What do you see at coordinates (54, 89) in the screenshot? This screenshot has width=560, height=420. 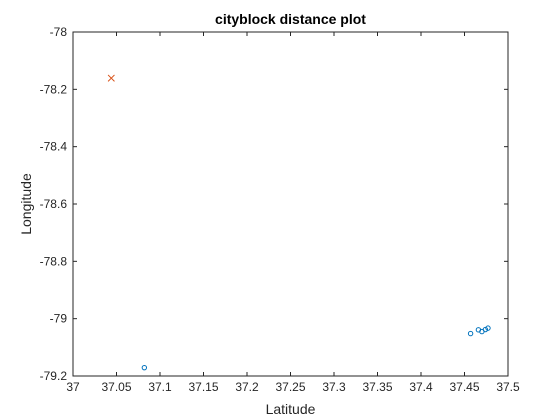 I see `y-tick-label: -78.2` at bounding box center [54, 89].